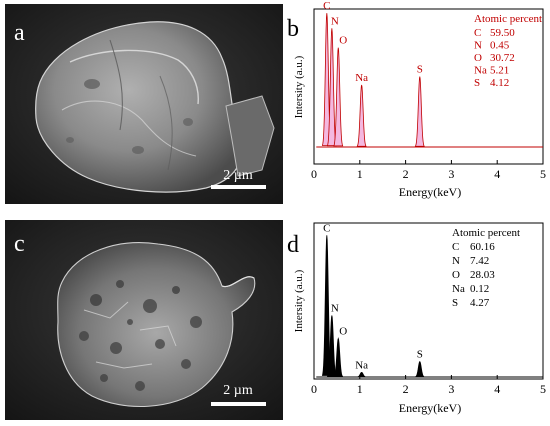 This screenshot has height=426, width=550. I want to click on x-axis-label-d: Energy(keV), so click(430, 408).